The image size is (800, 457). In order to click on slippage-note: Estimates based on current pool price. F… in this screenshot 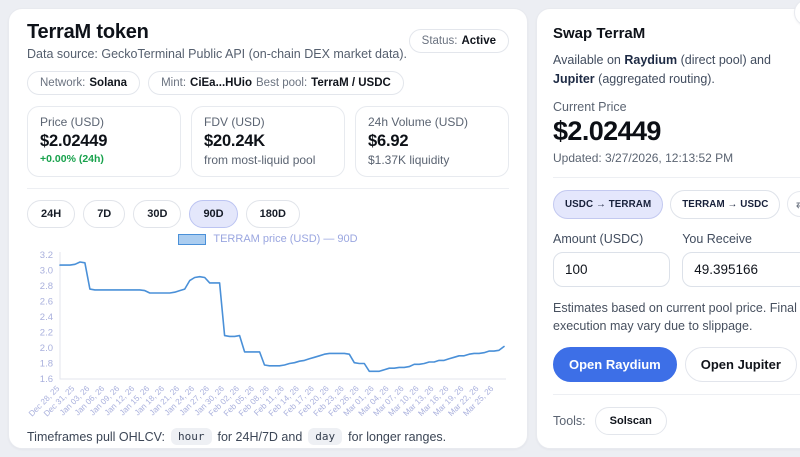, I will do `click(675, 316)`.